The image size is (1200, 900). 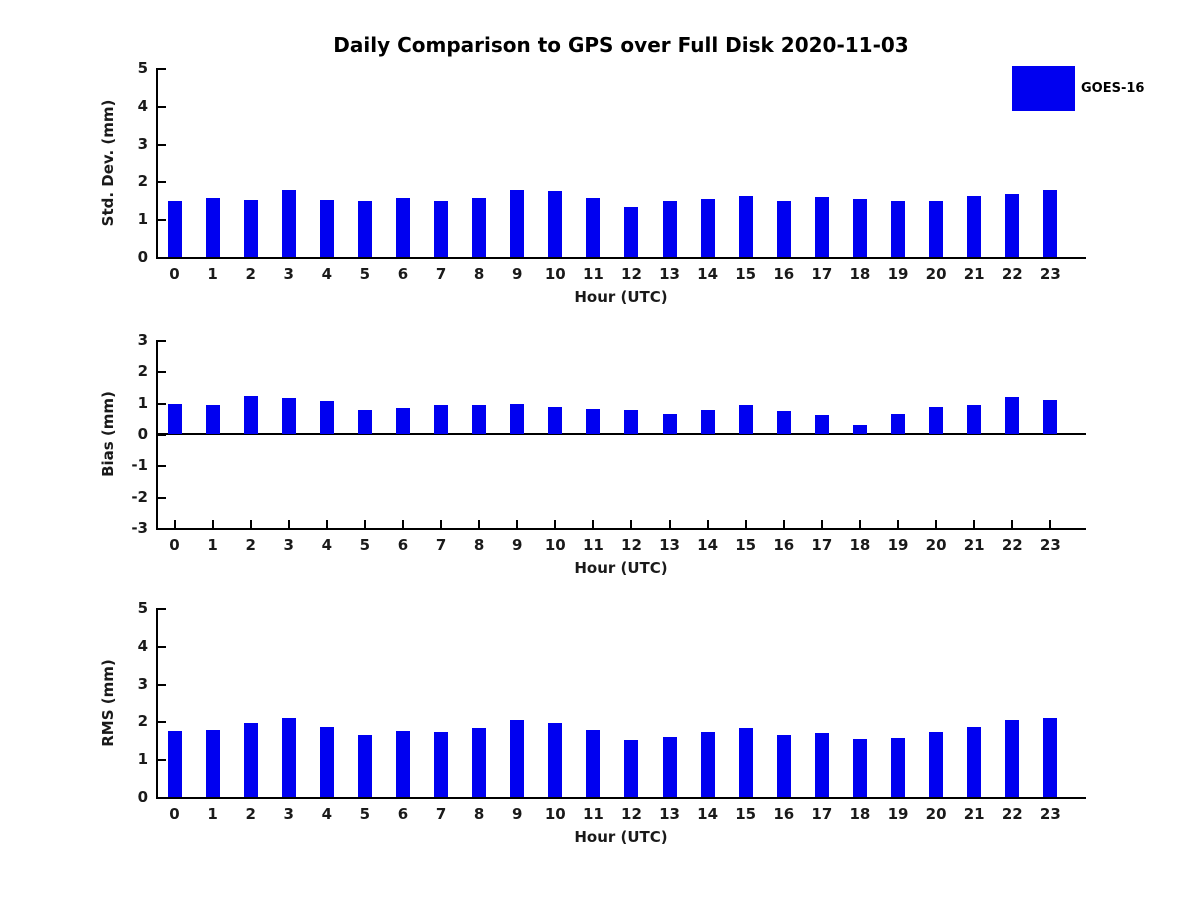 I want to click on y-tick-label: 5, so click(x=142, y=68).